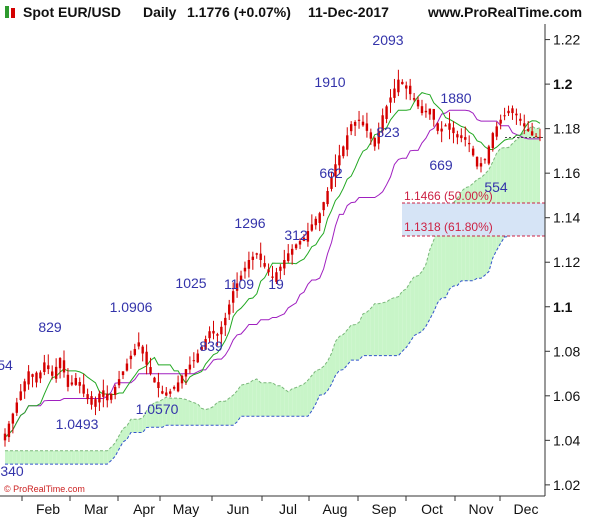 This screenshot has width=600, height=519. I want to click on y-tick-label: 1.06, so click(566, 396).